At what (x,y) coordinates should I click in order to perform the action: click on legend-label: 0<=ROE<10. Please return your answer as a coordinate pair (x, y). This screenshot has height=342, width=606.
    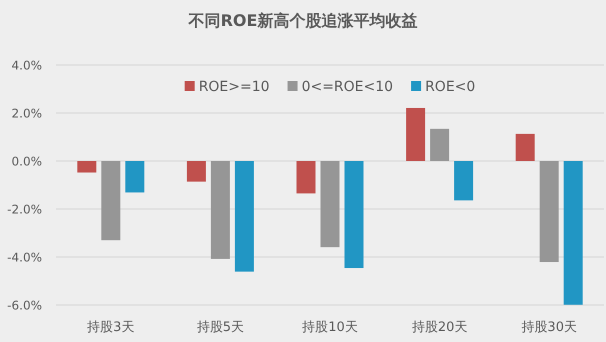
    Looking at the image, I should click on (348, 87).